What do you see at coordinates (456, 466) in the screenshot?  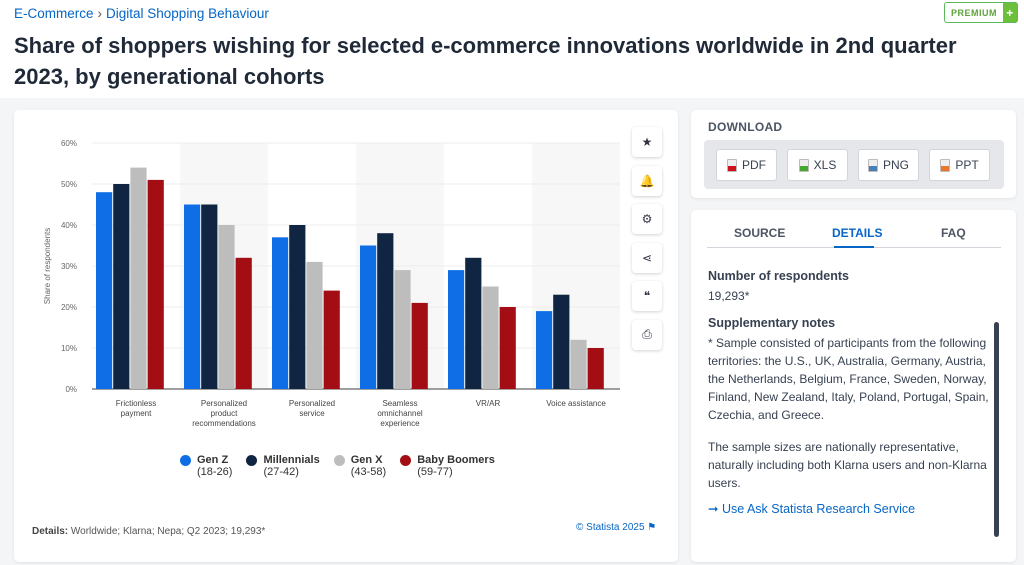 I see `legend-label: Baby Boomers (59-77)` at bounding box center [456, 466].